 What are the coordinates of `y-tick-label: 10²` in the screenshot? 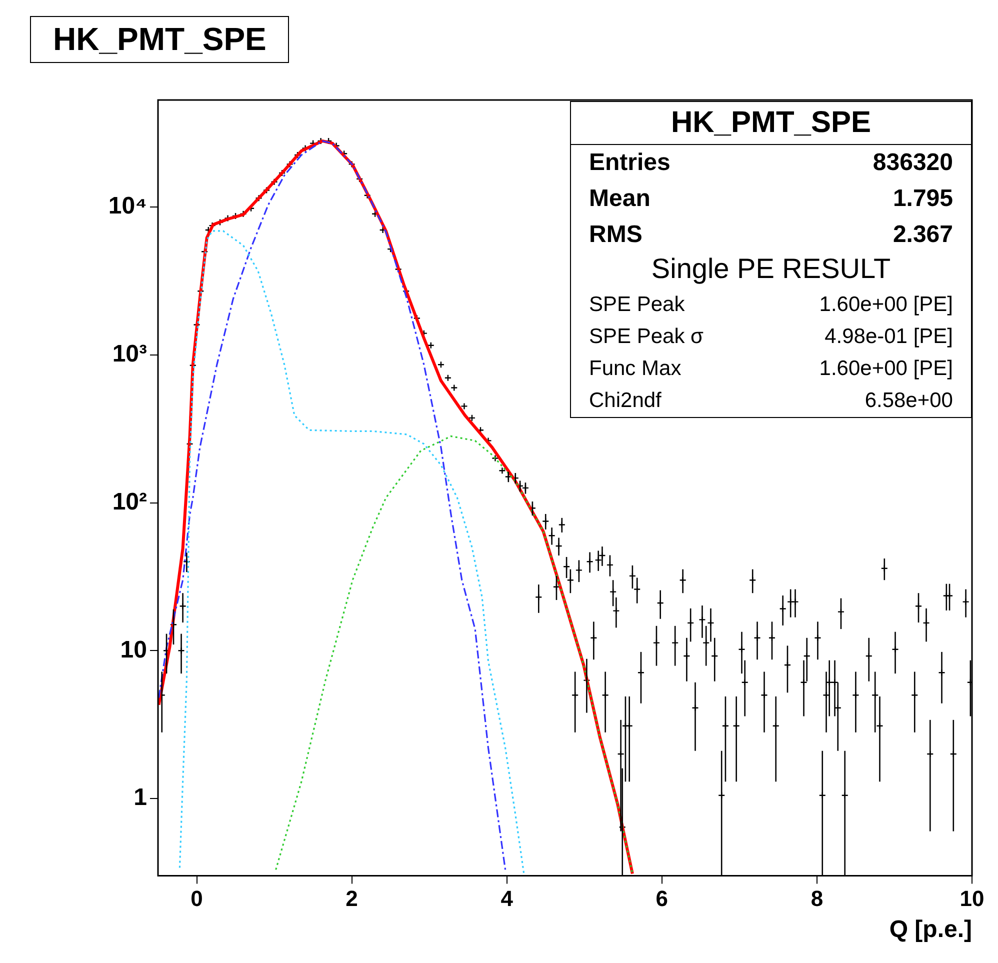 It's located at (130, 502).